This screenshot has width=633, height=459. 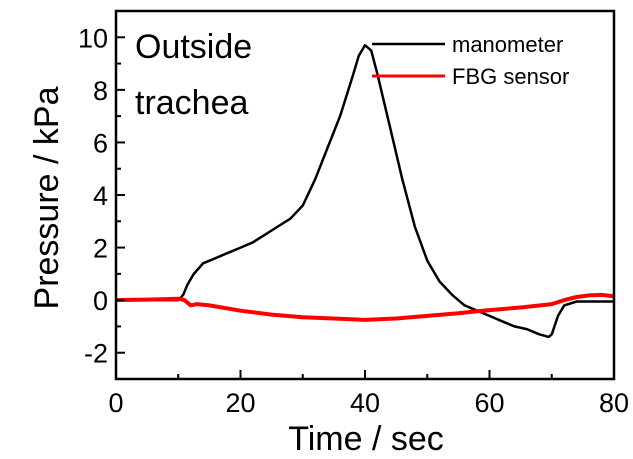 I want to click on legend: manometer FBG sensor, so click(x=470, y=60).